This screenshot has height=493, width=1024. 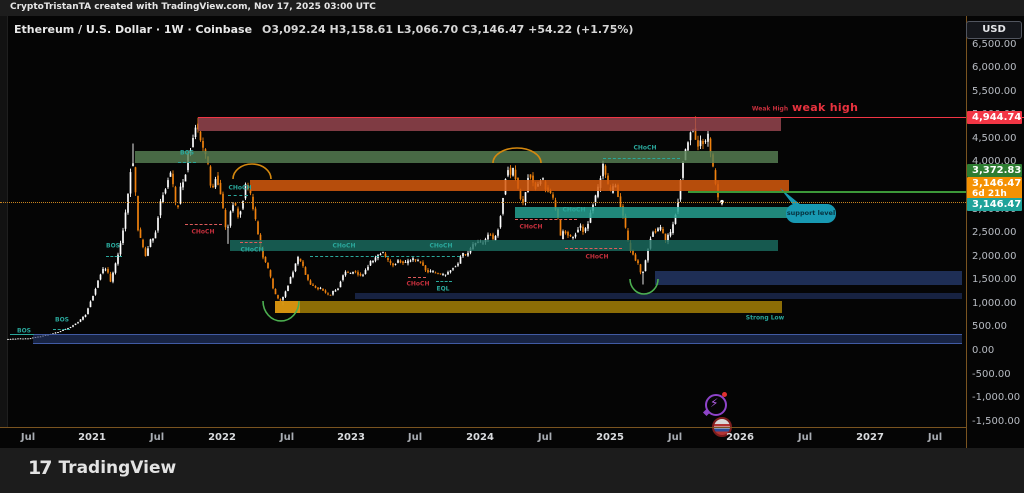 I want to click on green-line-price-tag: 3,372.83, so click(x=994, y=170).